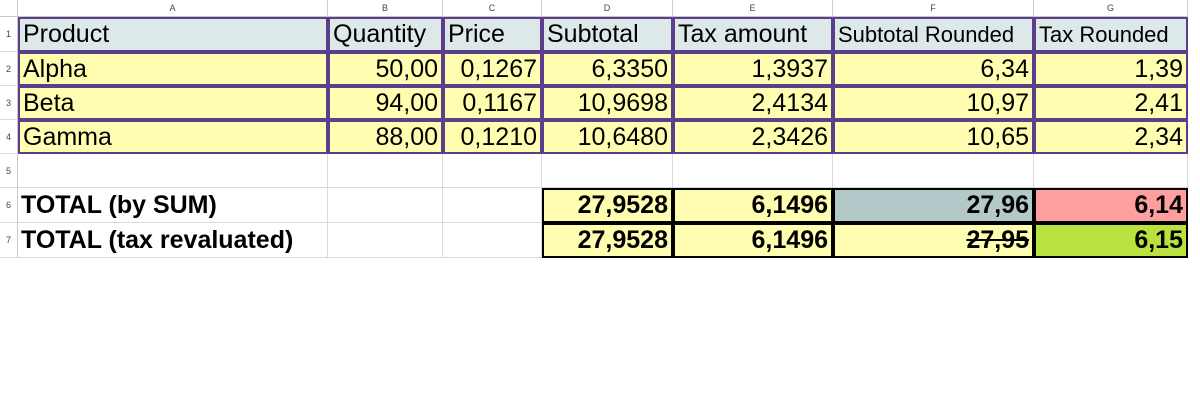 The width and height of the screenshot is (1200, 414). I want to click on cell-price: 0,1210, so click(492, 137).